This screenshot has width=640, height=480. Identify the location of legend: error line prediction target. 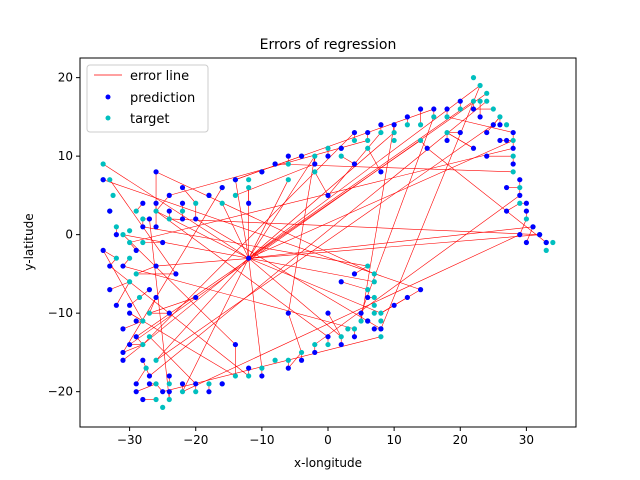
(147, 98).